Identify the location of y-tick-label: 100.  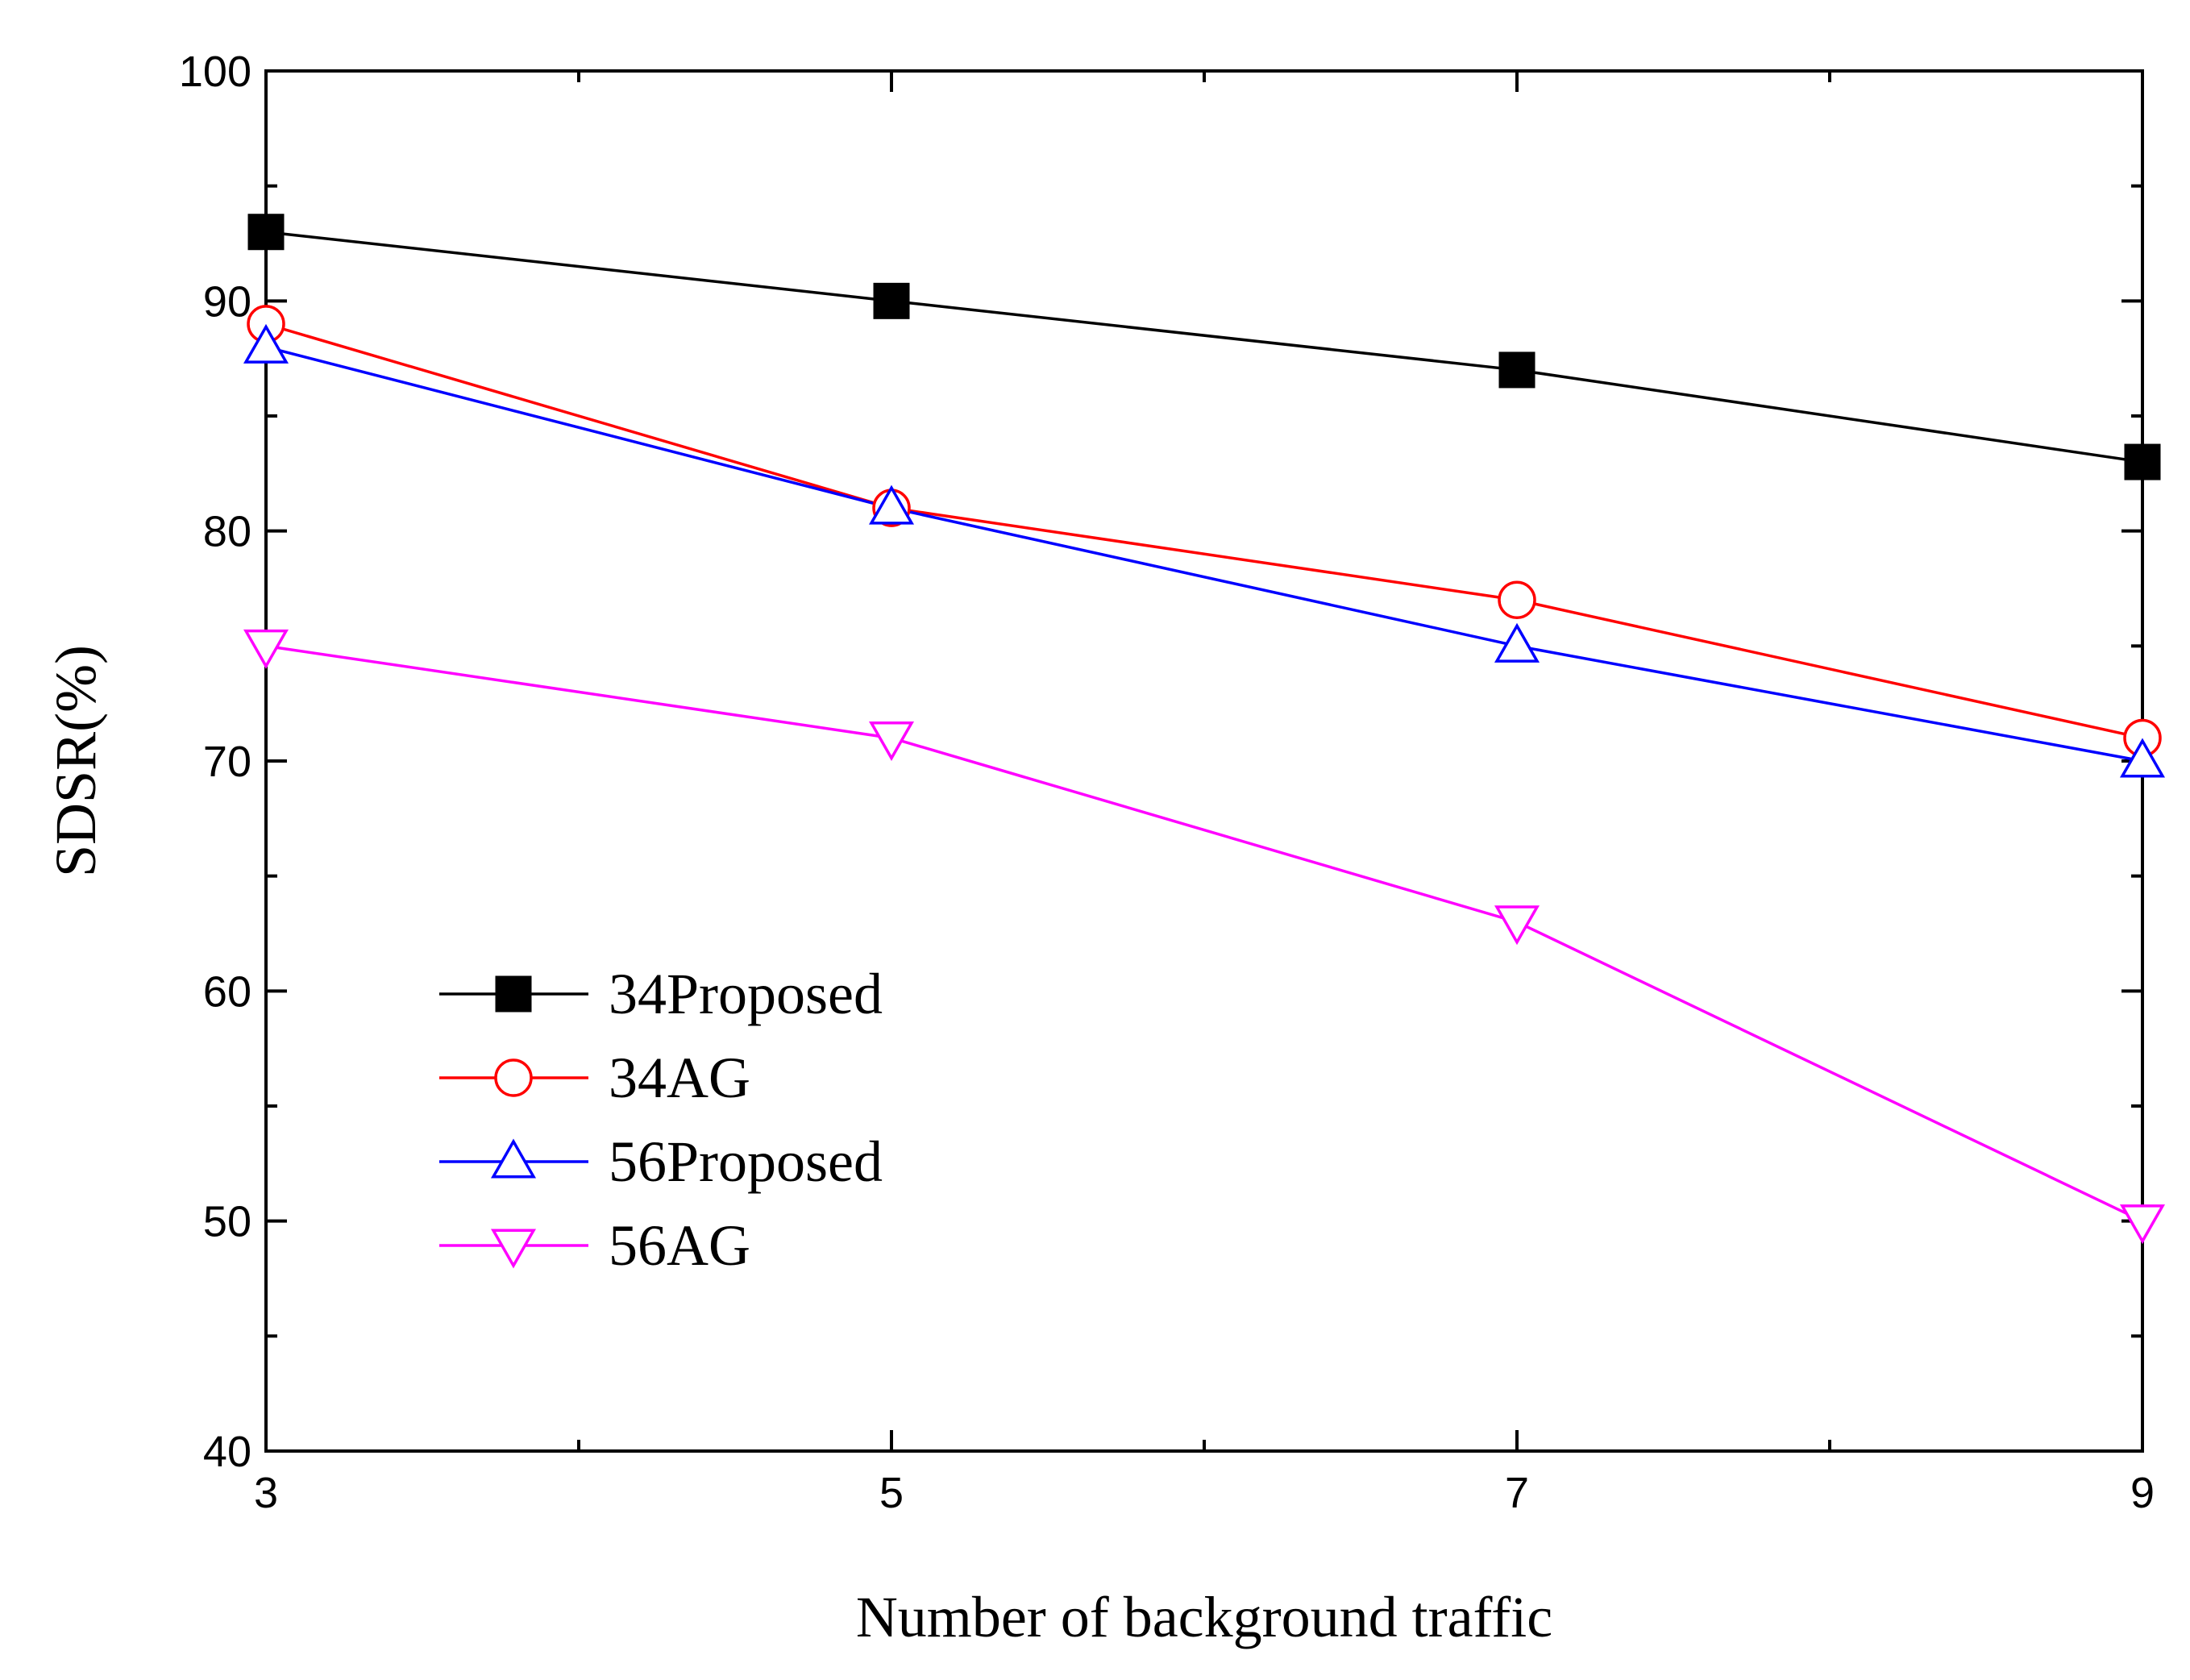
(215, 72).